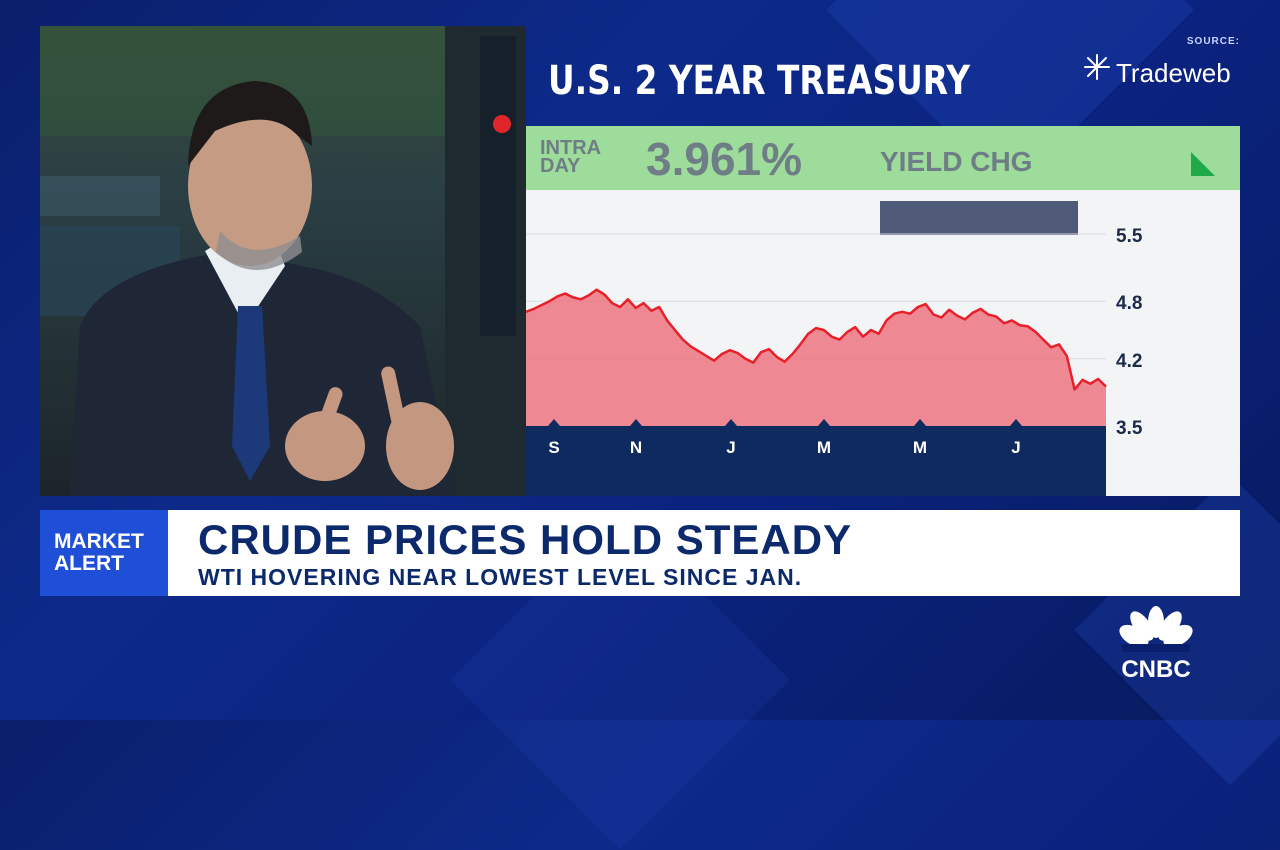 The image size is (1280, 850). I want to click on x-axis-band, so click(816, 461).